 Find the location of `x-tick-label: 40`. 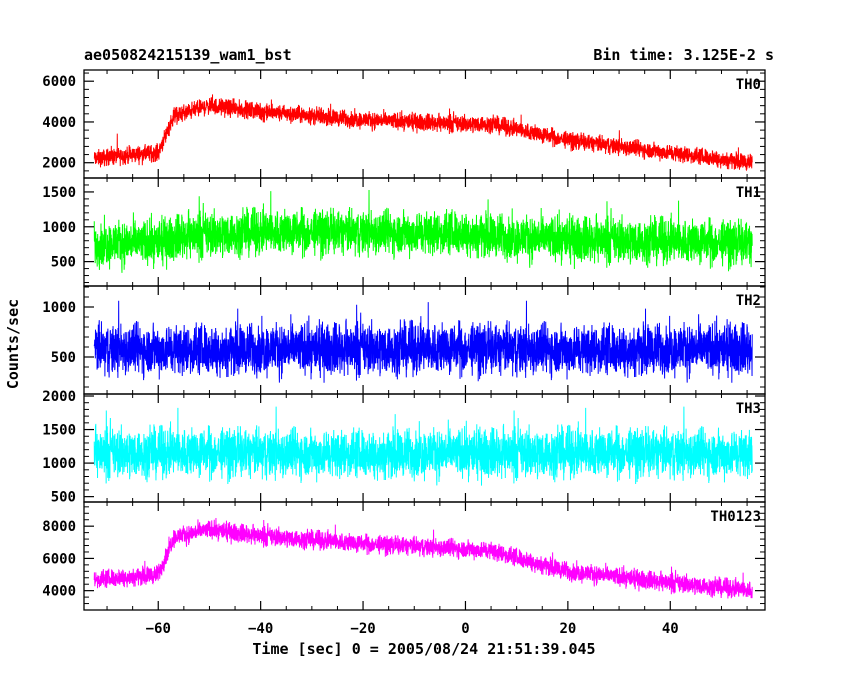

x-tick-label: 40 is located at coordinates (670, 629).